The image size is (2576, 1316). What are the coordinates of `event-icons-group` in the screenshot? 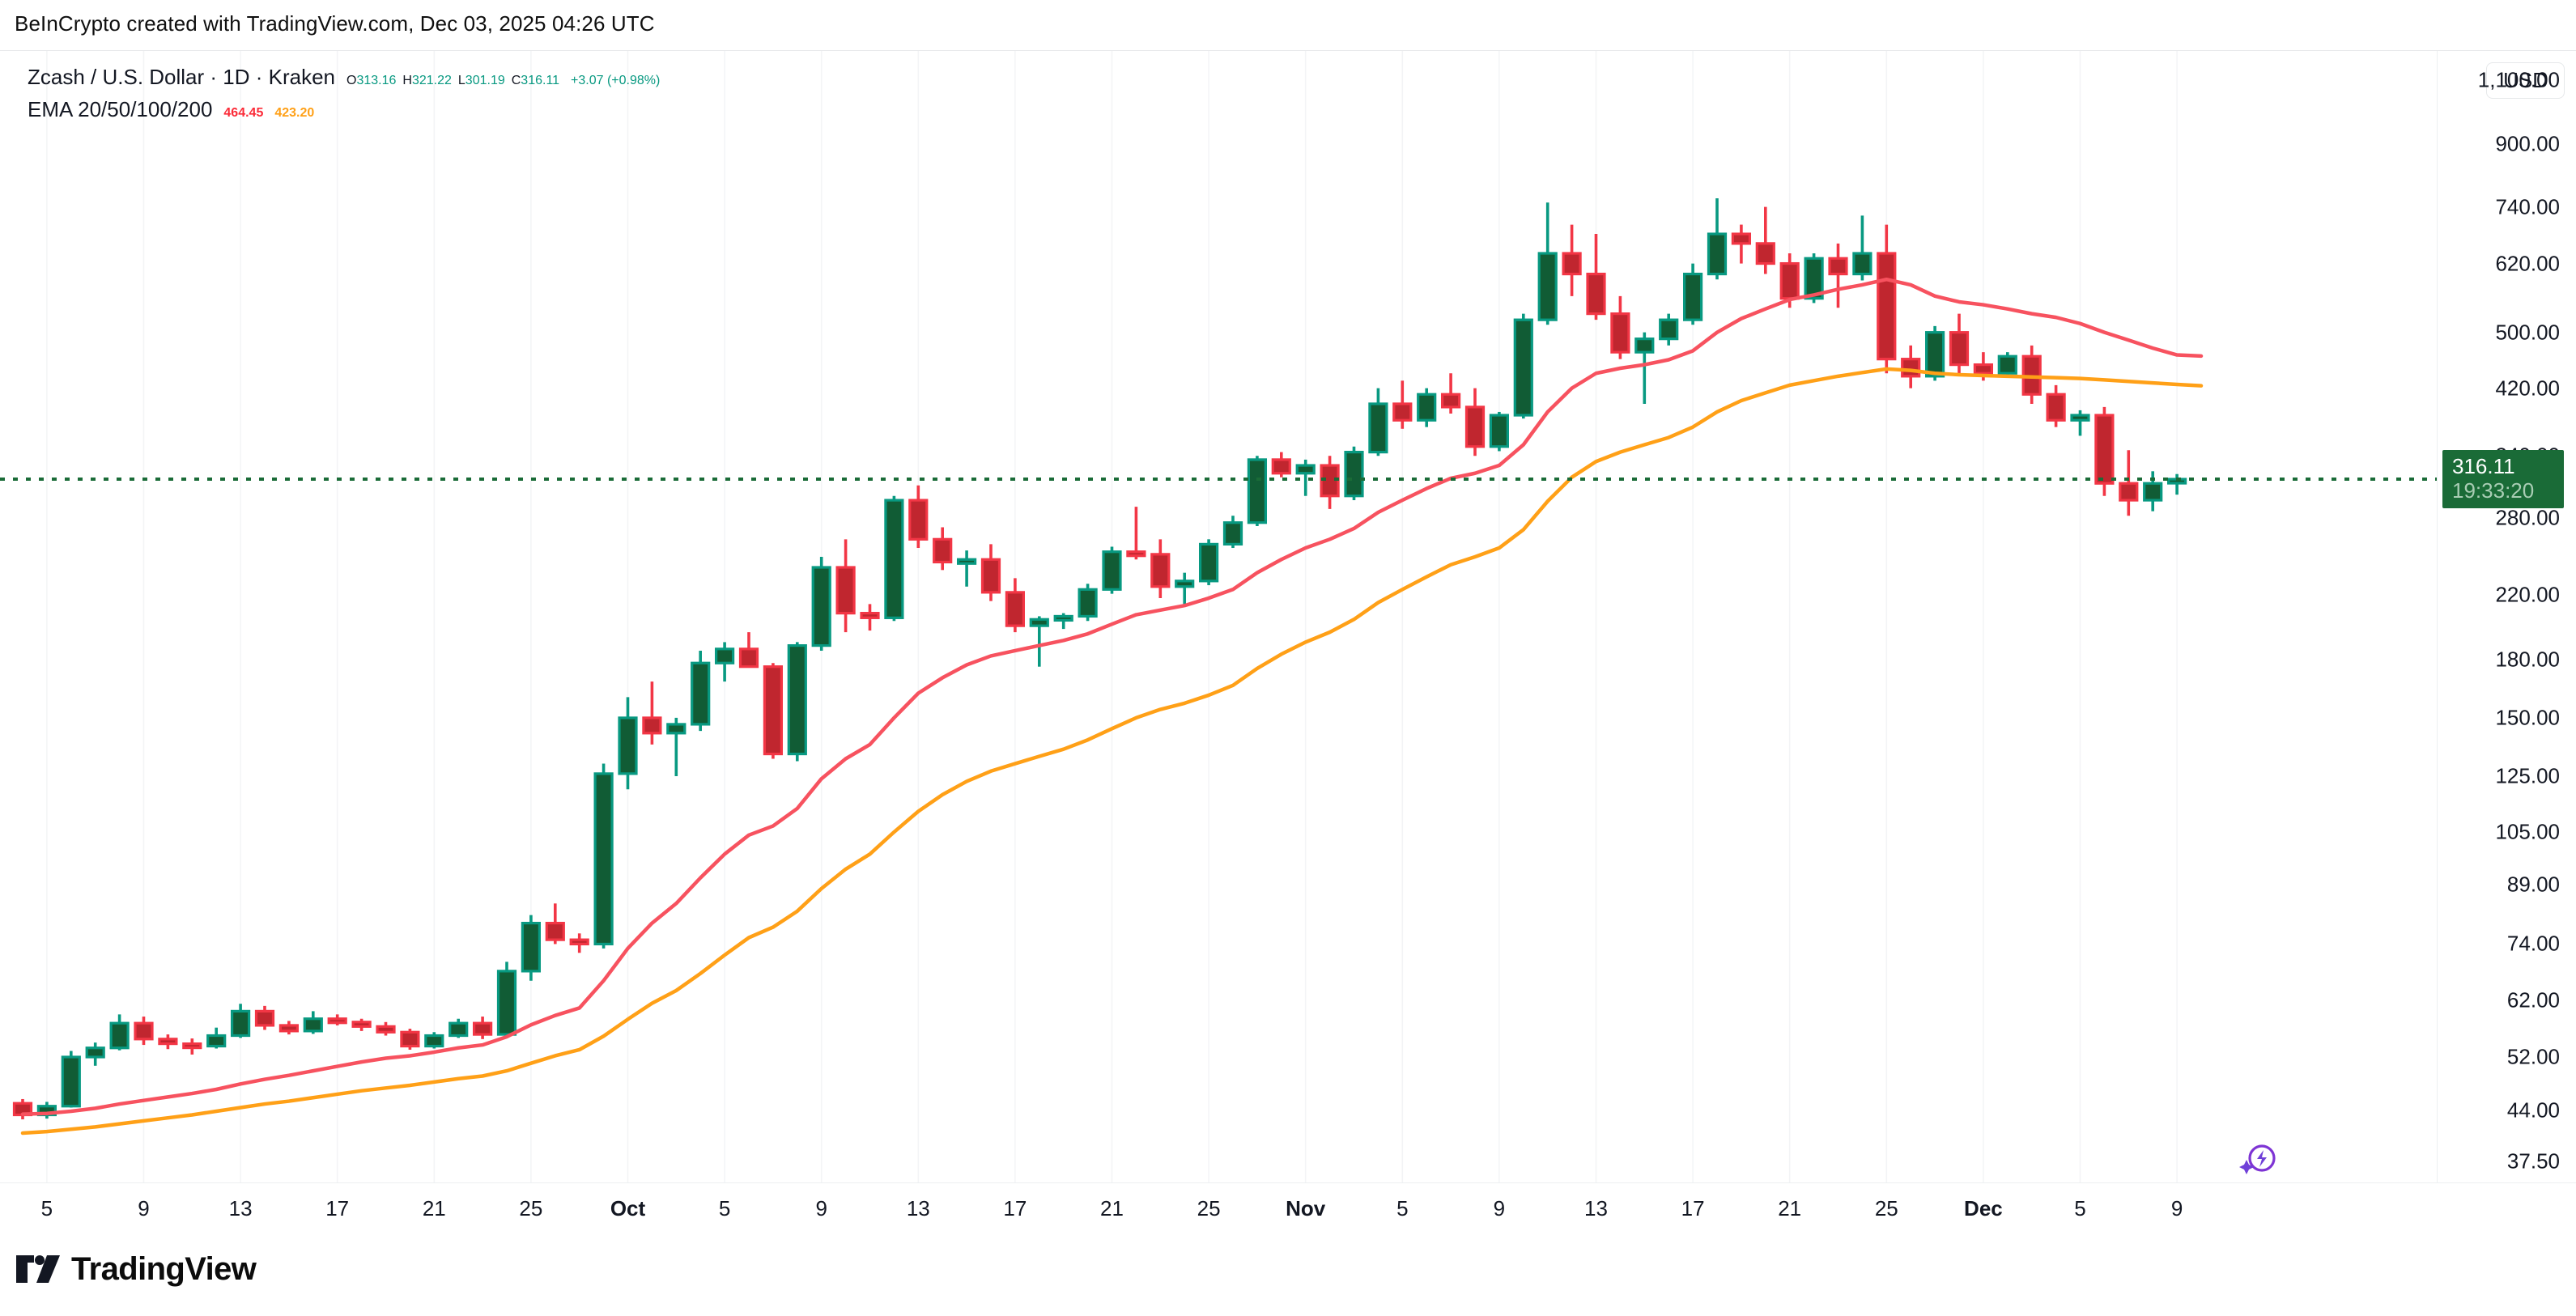 It's located at (2266, 1162).